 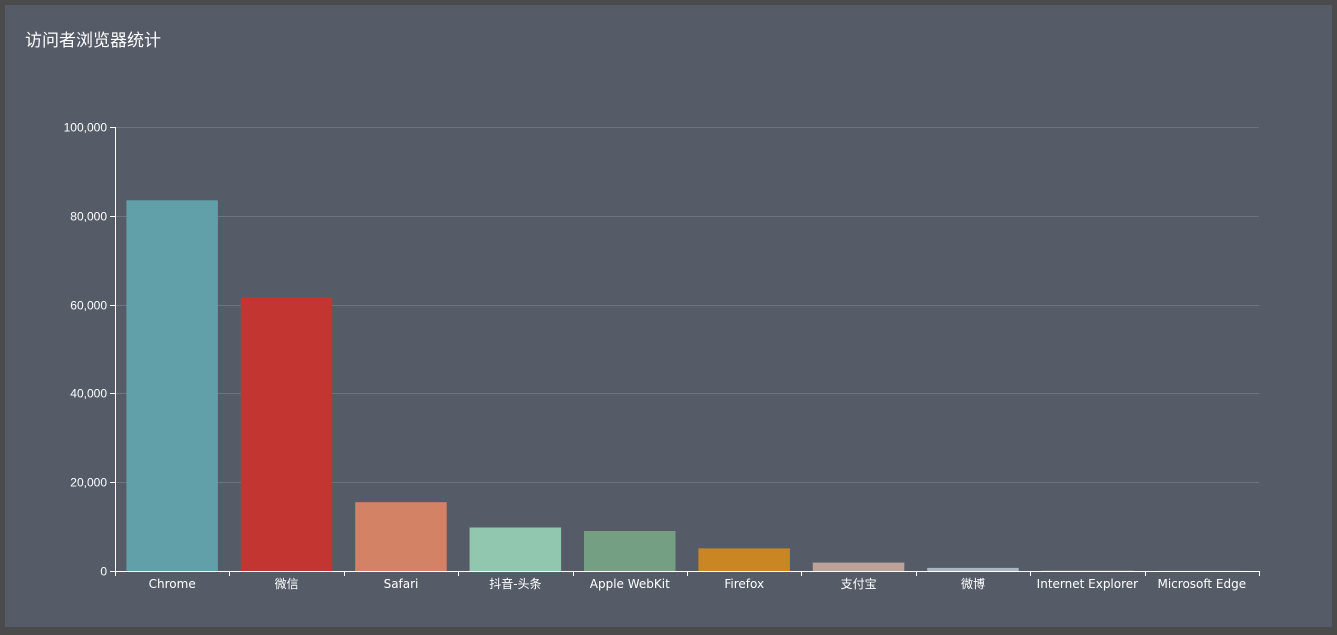 What do you see at coordinates (859, 584) in the screenshot?
I see `x-category-label: 支付宝` at bounding box center [859, 584].